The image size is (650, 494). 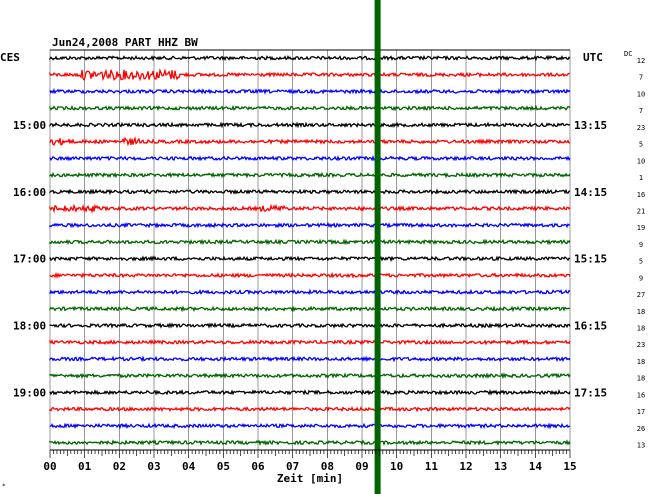 What do you see at coordinates (327, 466) in the screenshot?
I see `x-tick-label: 08` at bounding box center [327, 466].